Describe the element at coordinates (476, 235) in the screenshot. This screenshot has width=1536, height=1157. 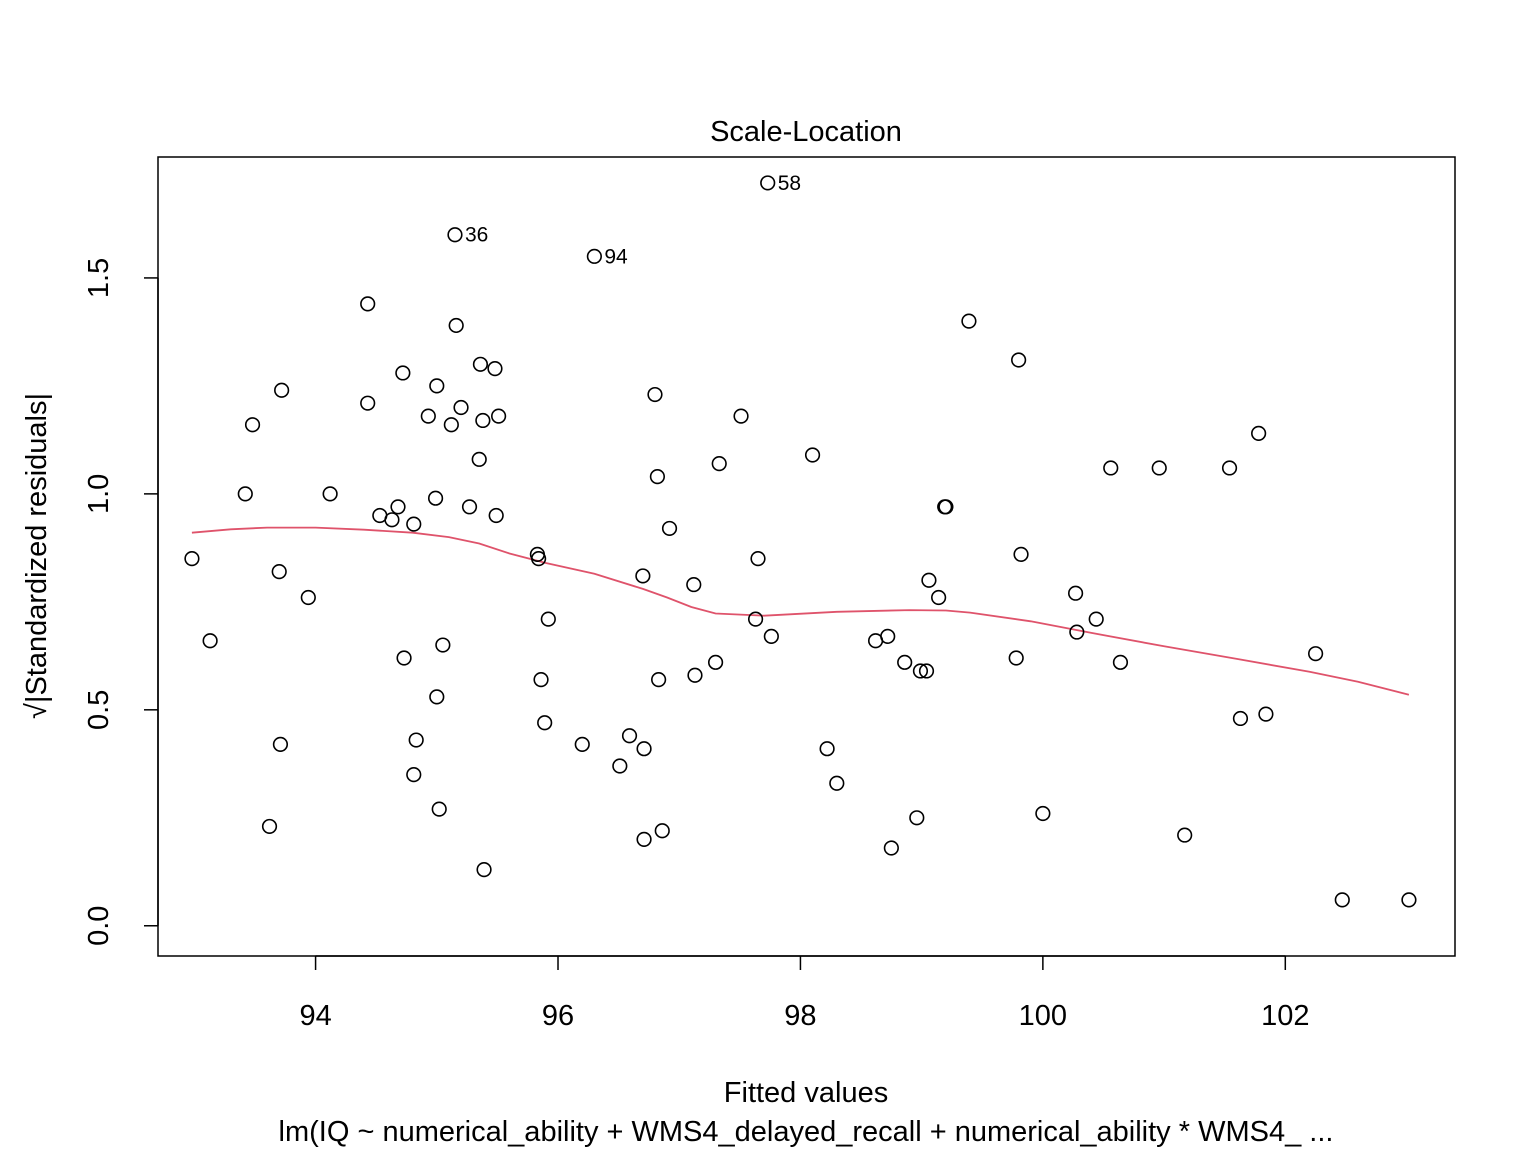
I see `point-label: 36` at that location.